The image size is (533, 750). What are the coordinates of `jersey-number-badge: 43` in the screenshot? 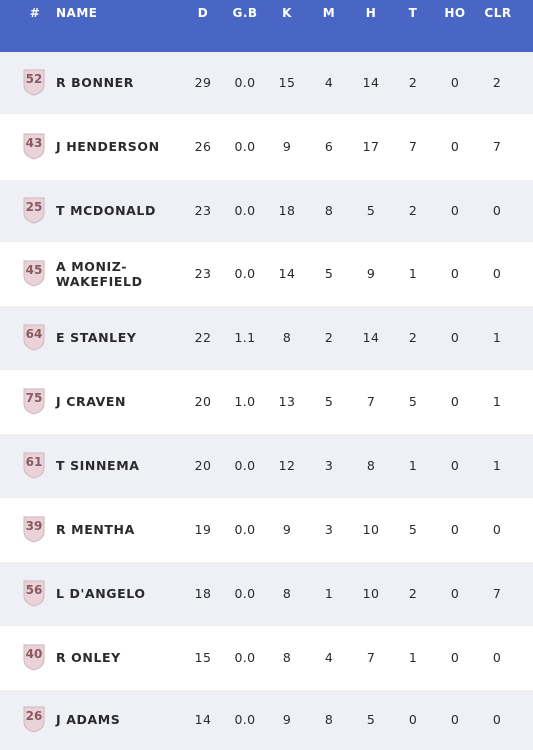 It's located at (34, 146).